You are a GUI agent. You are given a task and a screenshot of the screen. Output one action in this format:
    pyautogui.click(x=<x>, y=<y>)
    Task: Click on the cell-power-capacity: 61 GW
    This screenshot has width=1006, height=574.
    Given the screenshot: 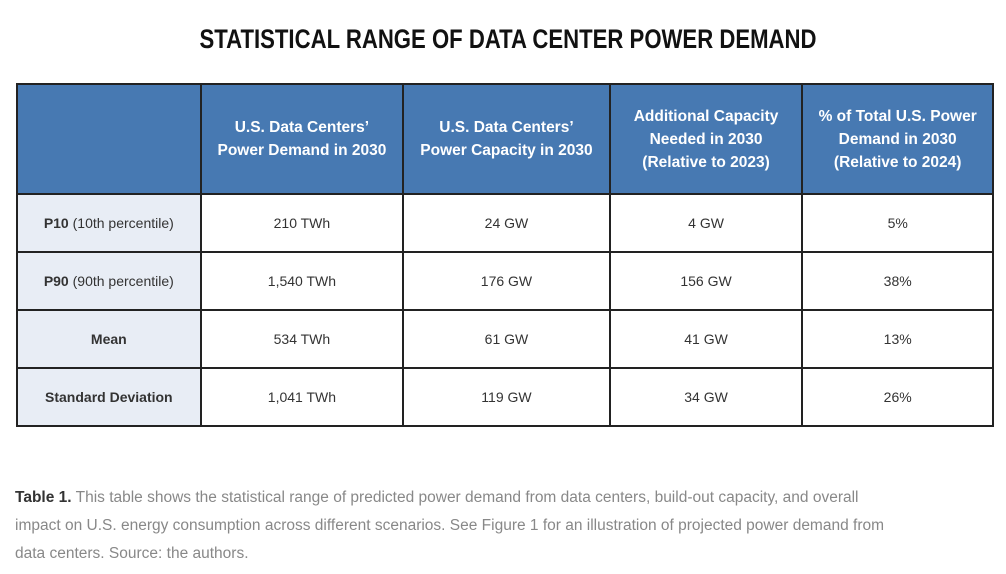 What is the action you would take?
    pyautogui.click(x=506, y=339)
    